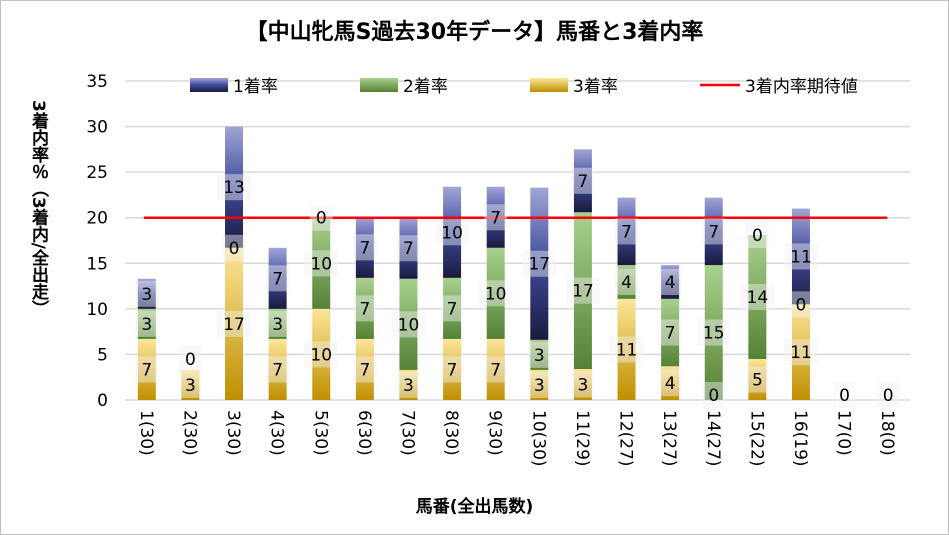  I want to click on x-tick-label: 2(30), so click(189, 433).